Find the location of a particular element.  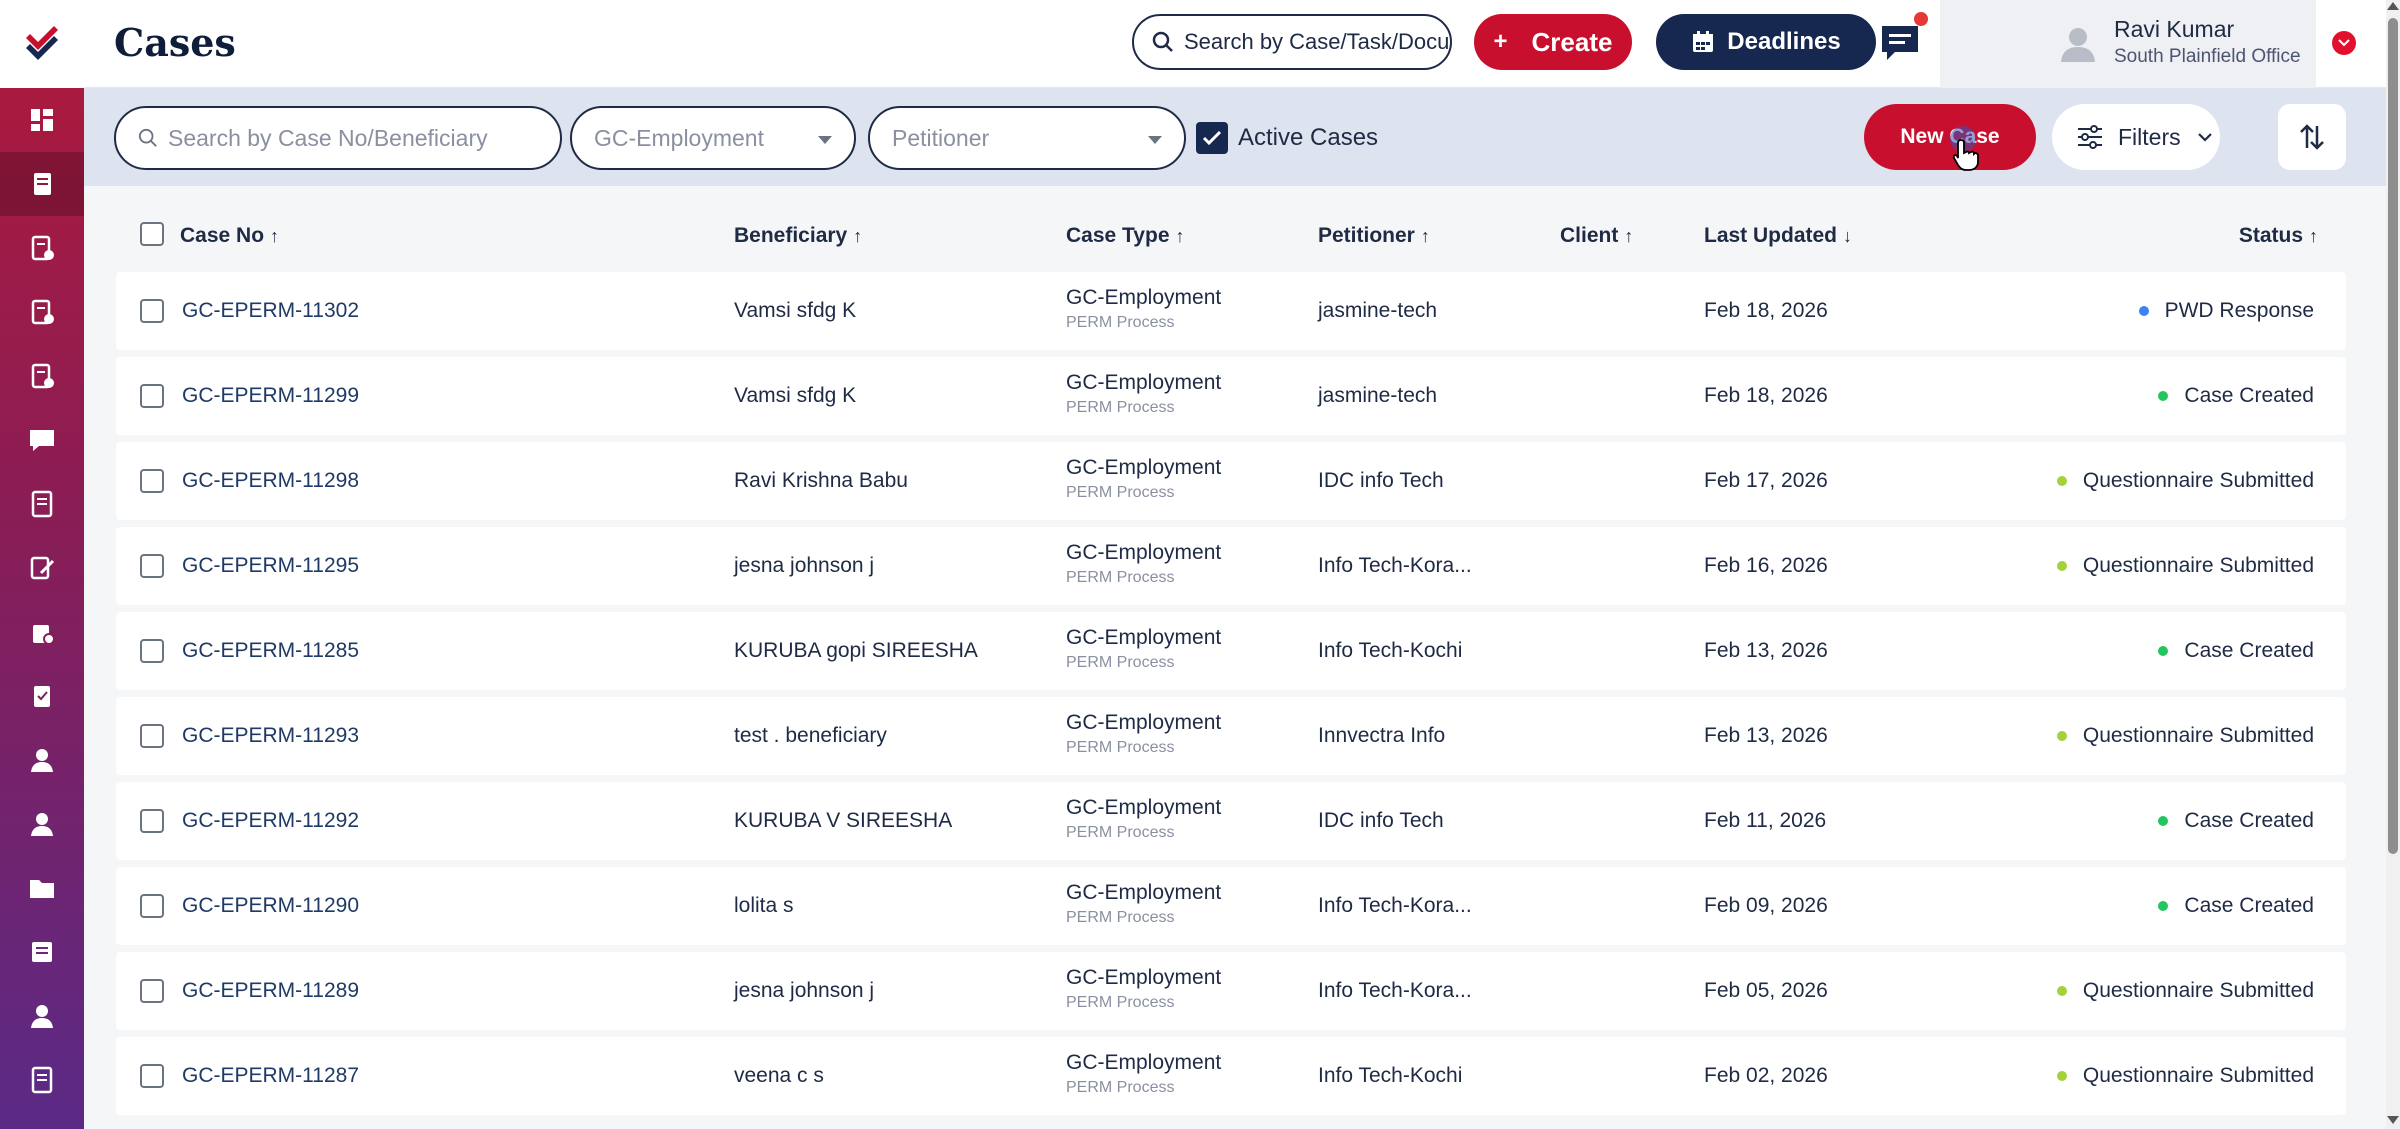

deadlines-button: Deadlines is located at coordinates (1766, 42).